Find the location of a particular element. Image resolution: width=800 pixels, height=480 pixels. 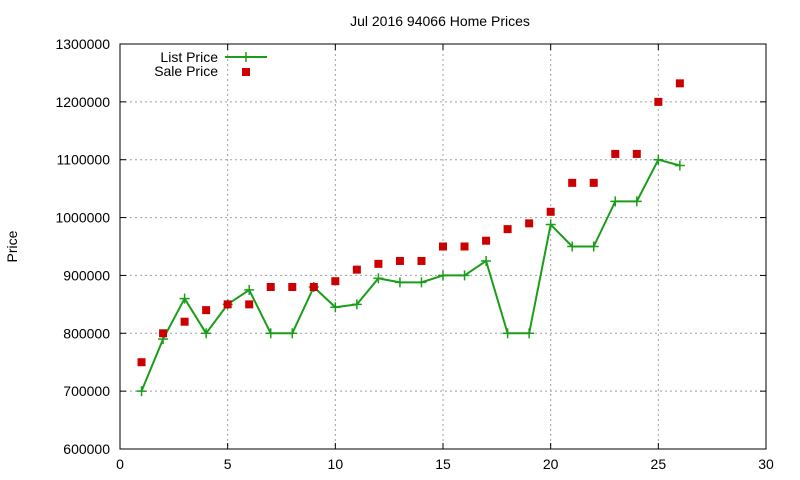

y-tick-label: 1200000 is located at coordinates (82, 102).